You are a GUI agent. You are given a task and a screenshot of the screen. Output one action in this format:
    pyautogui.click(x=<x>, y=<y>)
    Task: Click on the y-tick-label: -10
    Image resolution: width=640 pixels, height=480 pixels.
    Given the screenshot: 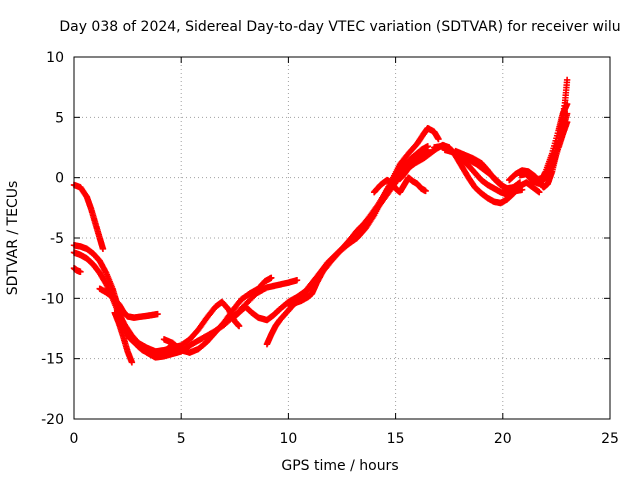 What is the action you would take?
    pyautogui.click(x=52, y=299)
    